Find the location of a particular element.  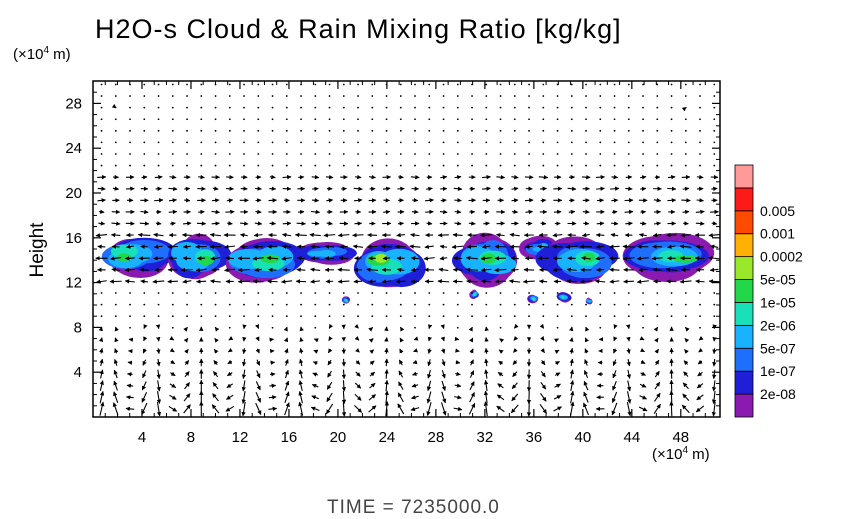

colorbar-swatch is located at coordinates (744, 359).